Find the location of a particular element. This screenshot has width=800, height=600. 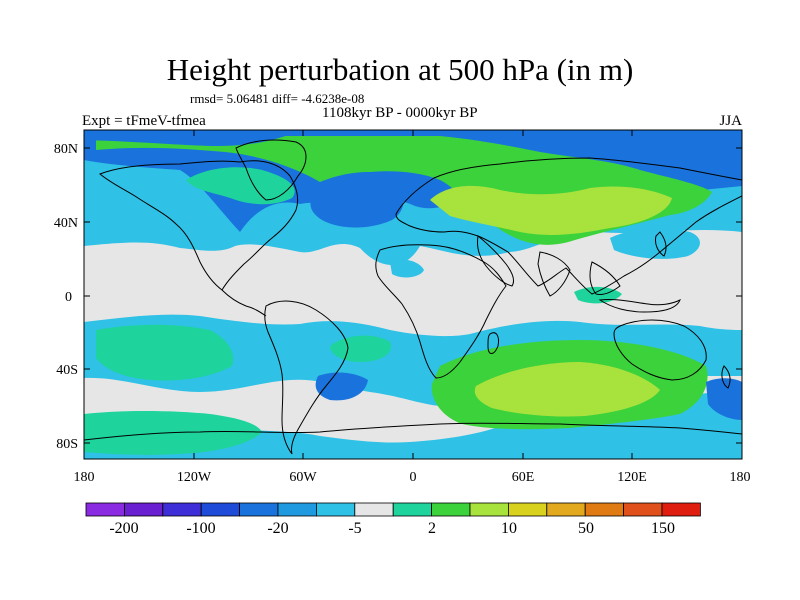

arabia-outline is located at coordinates (496, 261).